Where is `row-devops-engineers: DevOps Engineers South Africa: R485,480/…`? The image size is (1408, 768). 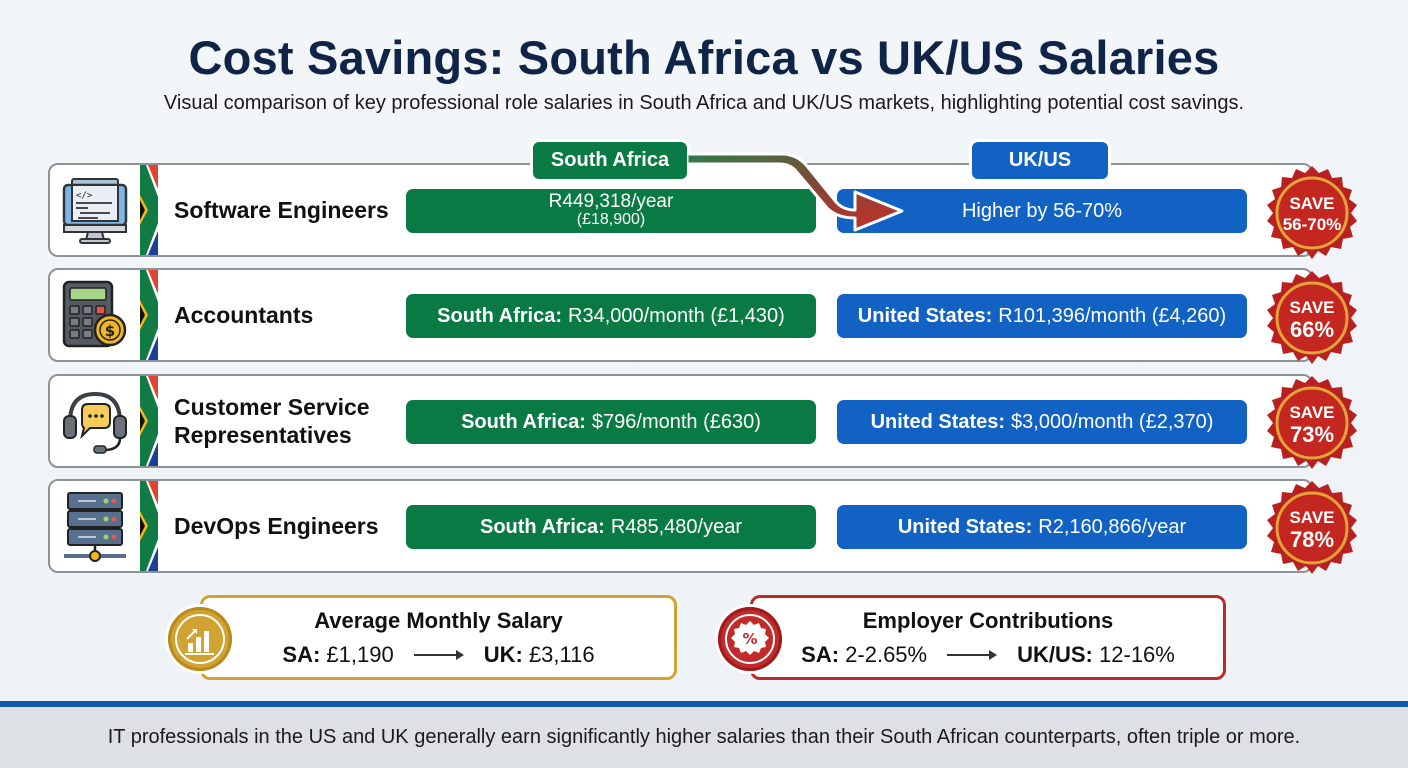
row-devops-engineers: DevOps Engineers South Africa: R485,480/… is located at coordinates (680, 526).